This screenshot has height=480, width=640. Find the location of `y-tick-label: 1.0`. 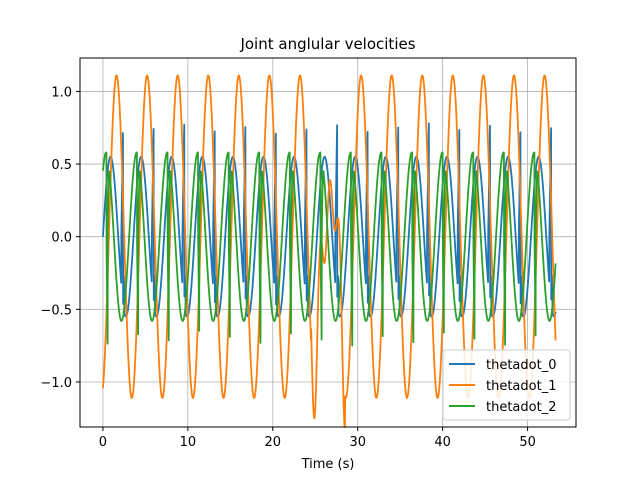

y-tick-label: 1.0 is located at coordinates (61, 92).